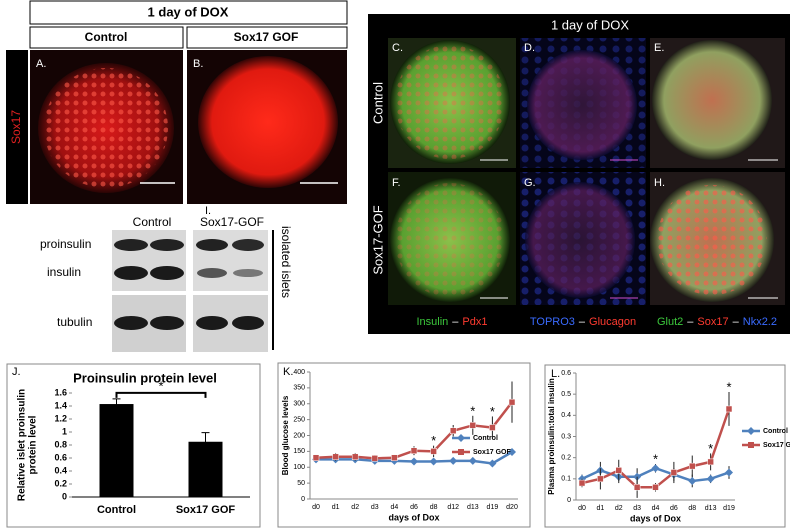 This screenshot has width=790, height=530. I want to click on row-label: Sox17-GOF, so click(377, 239).